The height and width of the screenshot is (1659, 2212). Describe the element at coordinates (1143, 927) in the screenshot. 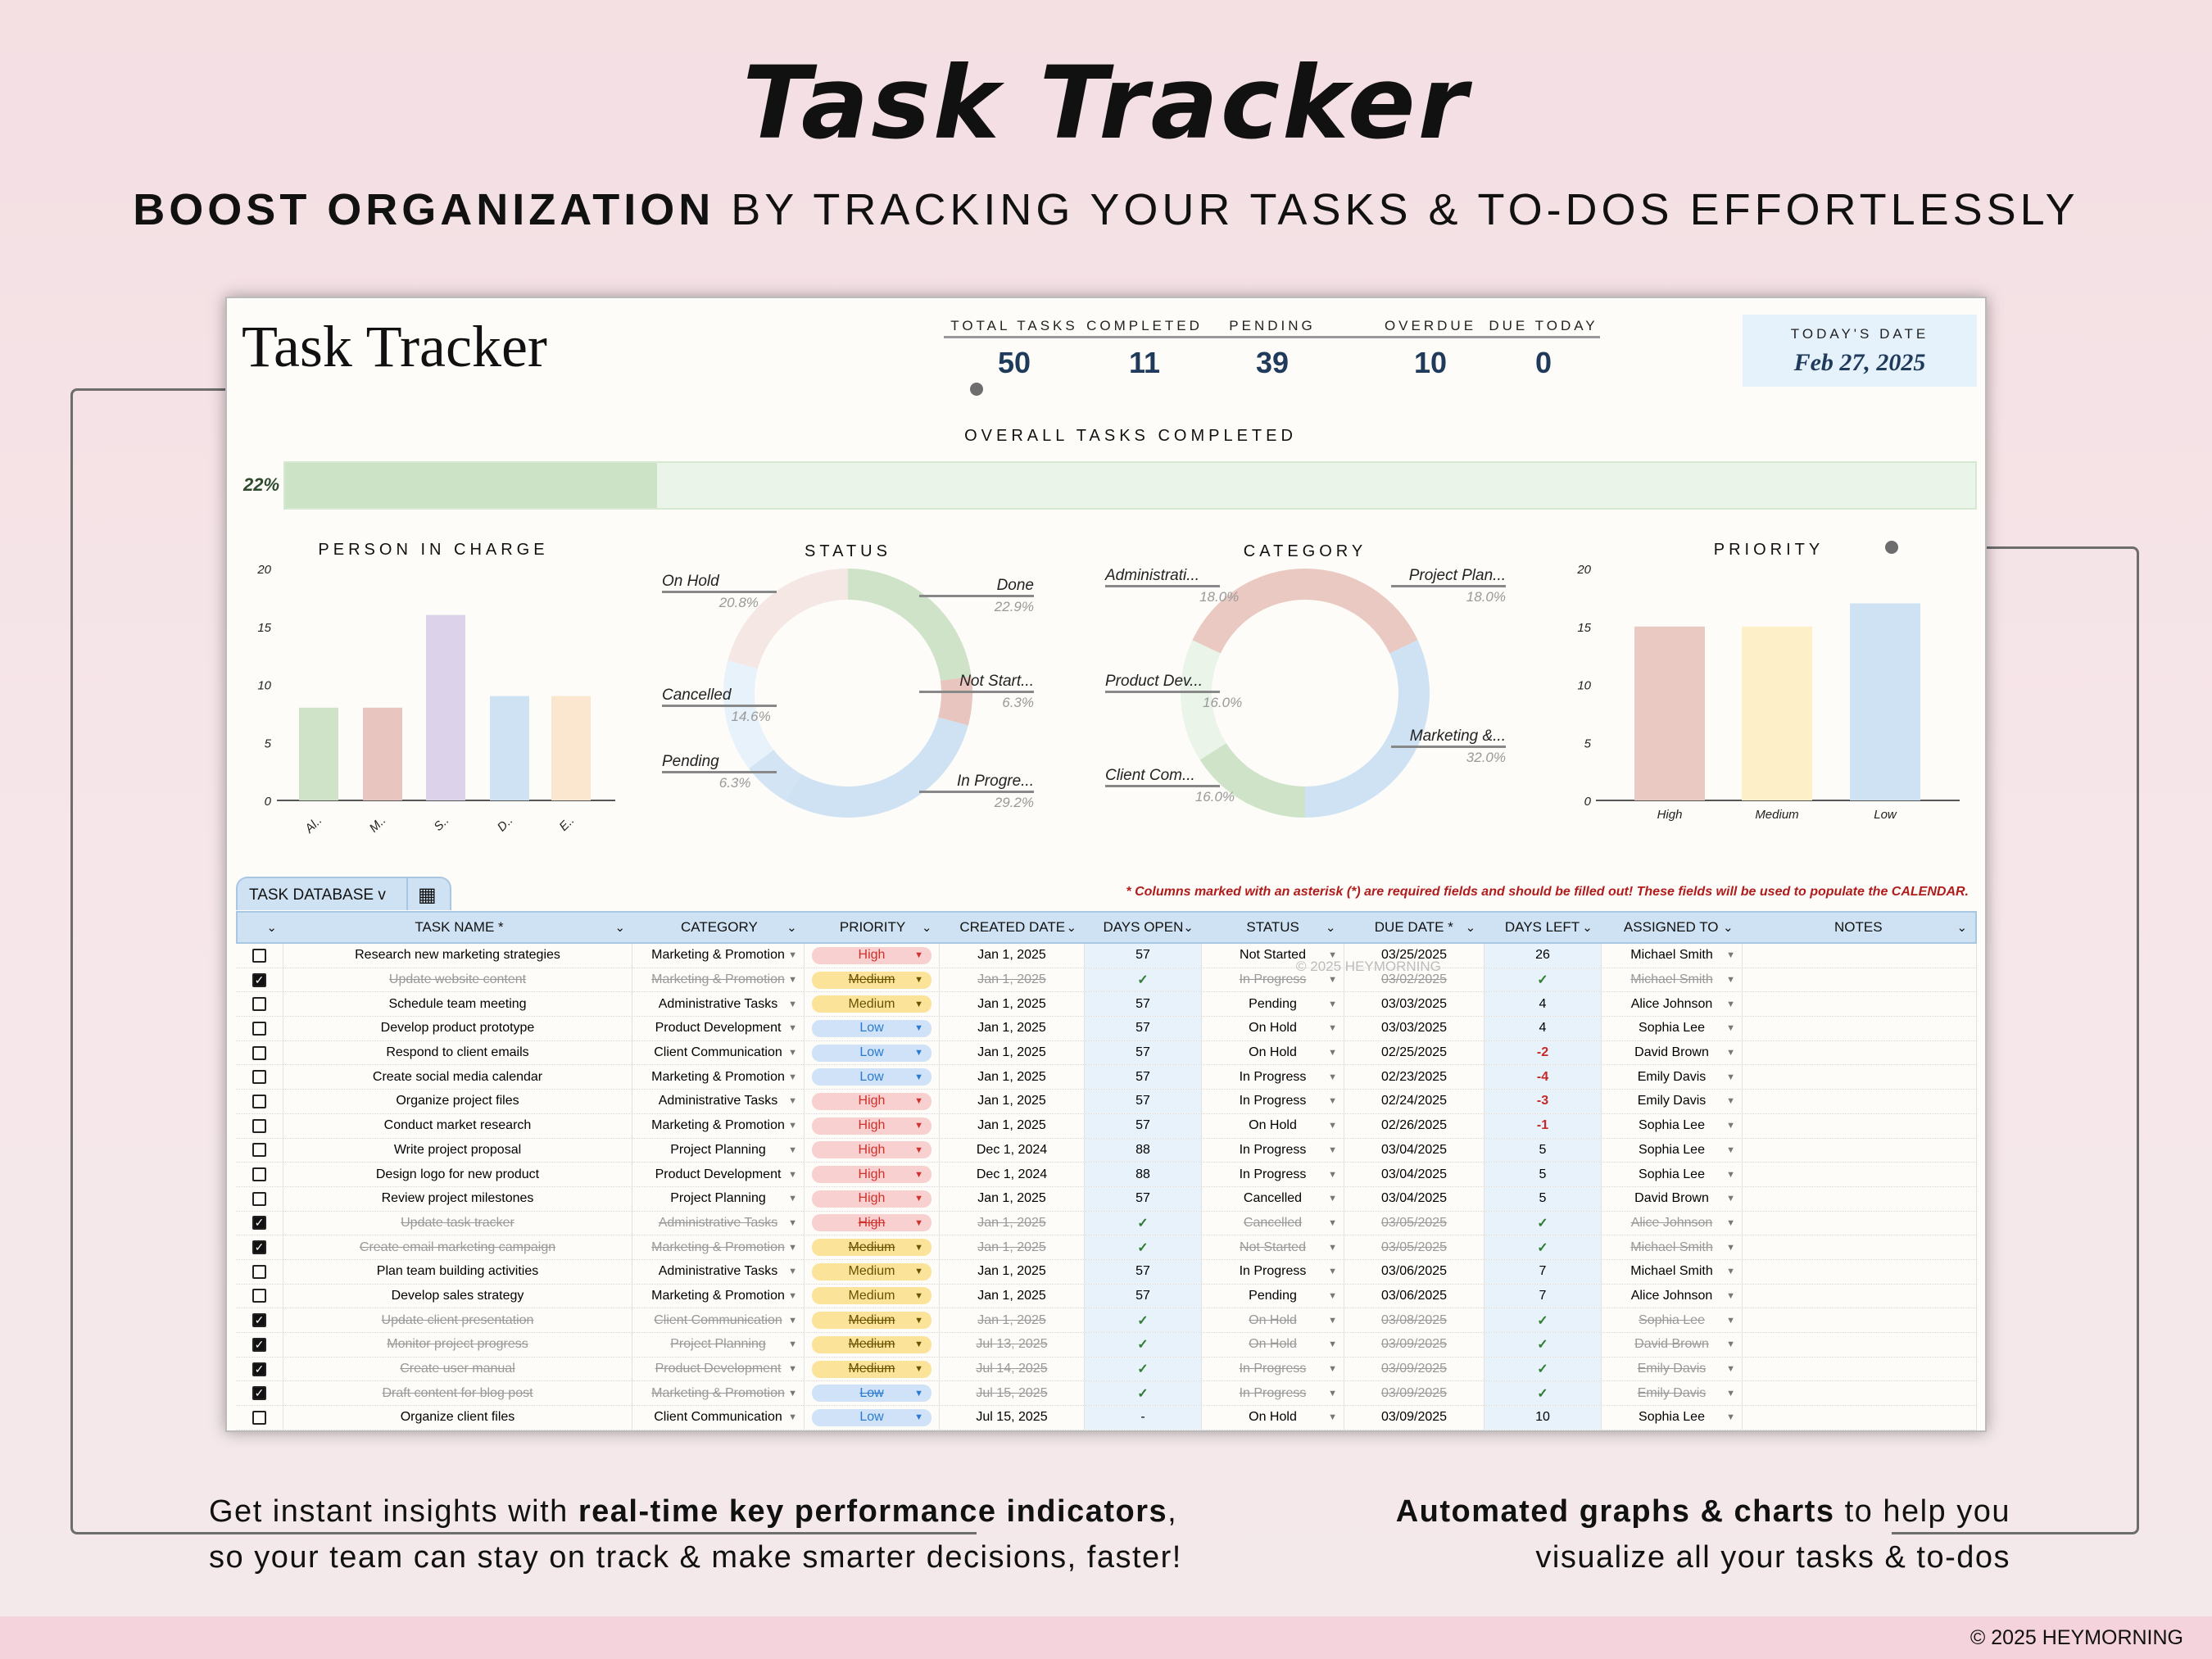

I see `column-header: DAYS OPEN ⌄` at that location.